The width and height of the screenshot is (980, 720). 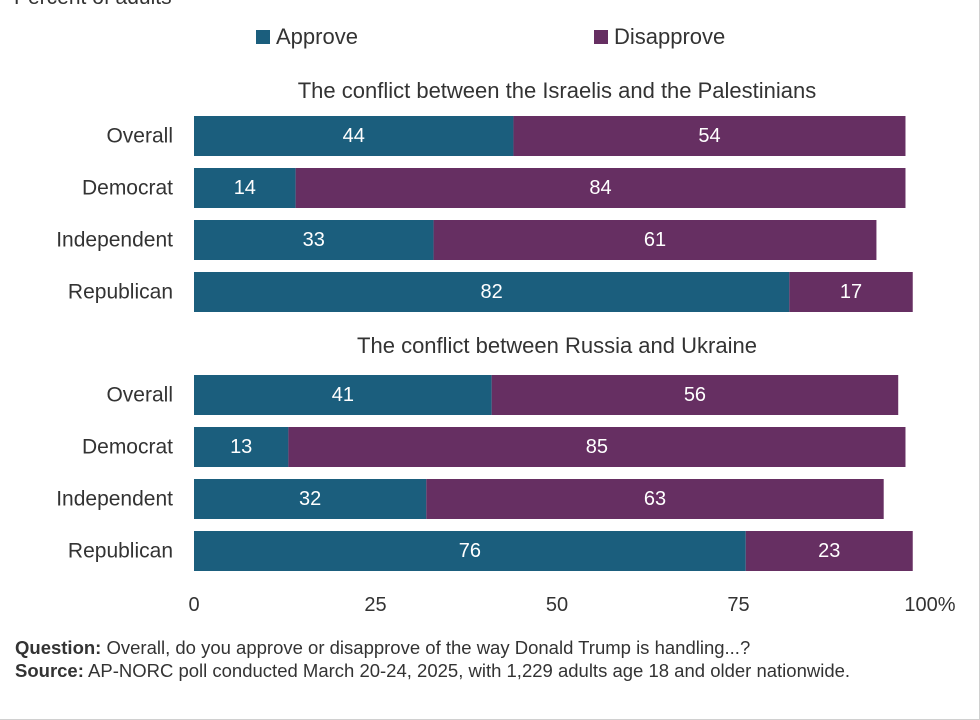 What do you see at coordinates (929, 605) in the screenshot?
I see `x-tick-label: 100%` at bounding box center [929, 605].